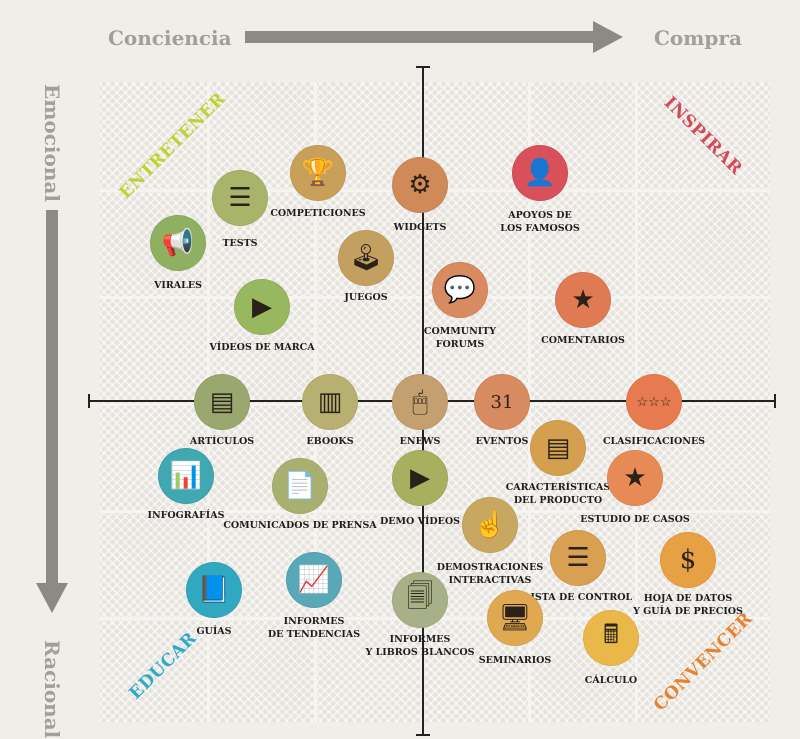 The width and height of the screenshot is (800, 739). What do you see at coordinates (435, 511) in the screenshot?
I see `grid-line` at bounding box center [435, 511].